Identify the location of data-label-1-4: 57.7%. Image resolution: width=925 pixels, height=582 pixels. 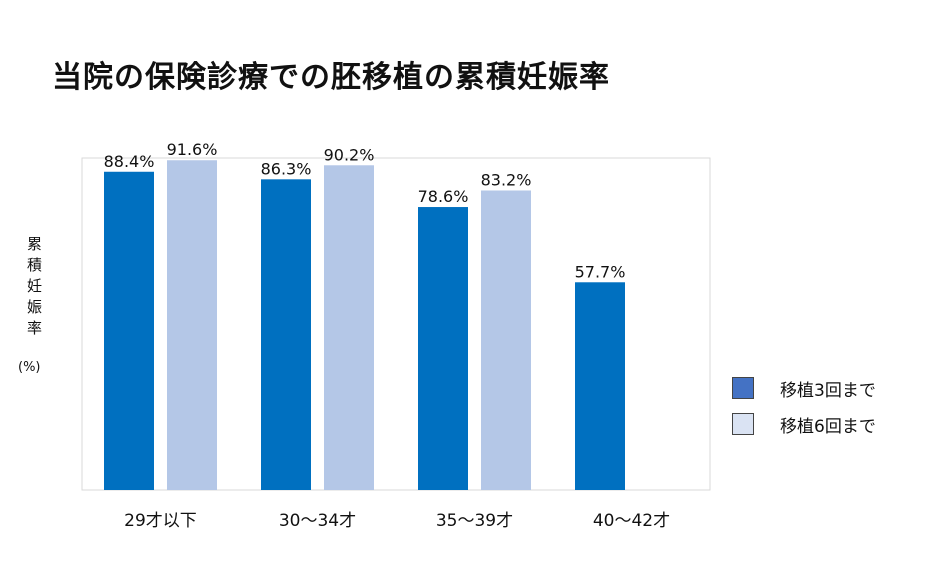
(600, 271).